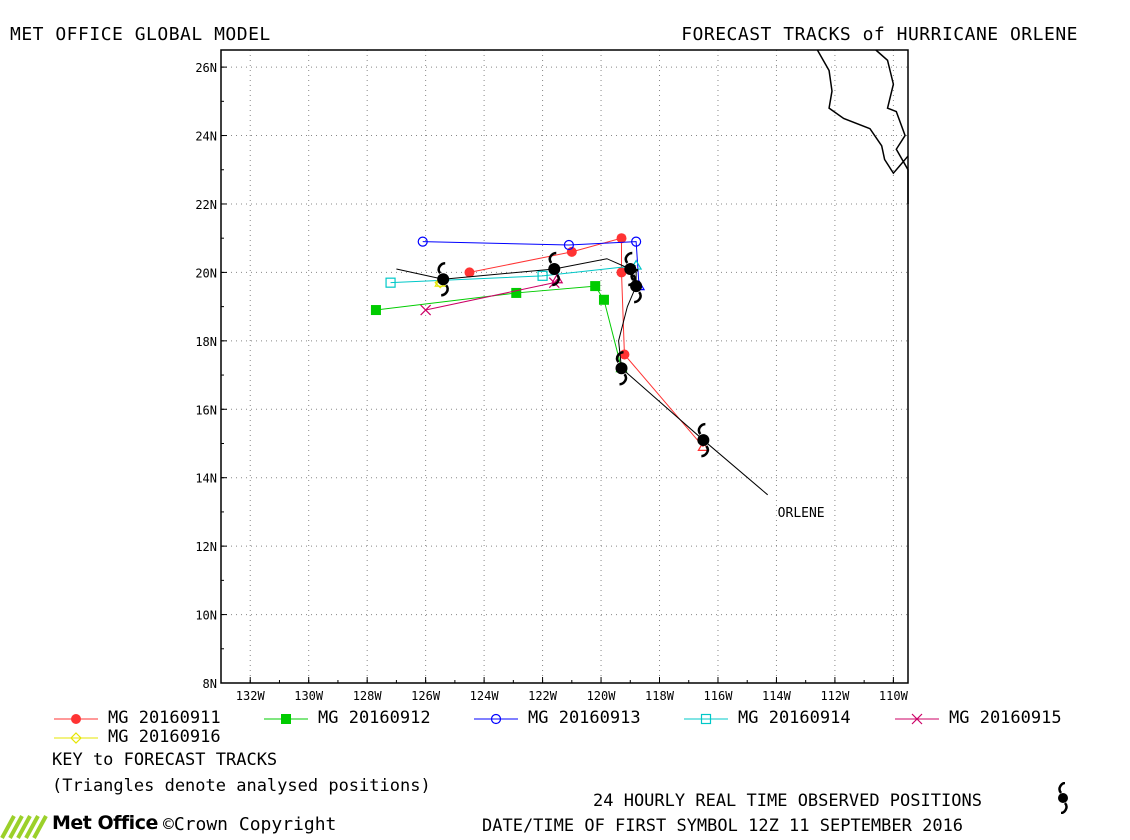 This screenshot has height=840, width=1130. Describe the element at coordinates (165, 760) in the screenshot. I see `legend-key-title: KEY to FORECAST TRACKS` at that location.